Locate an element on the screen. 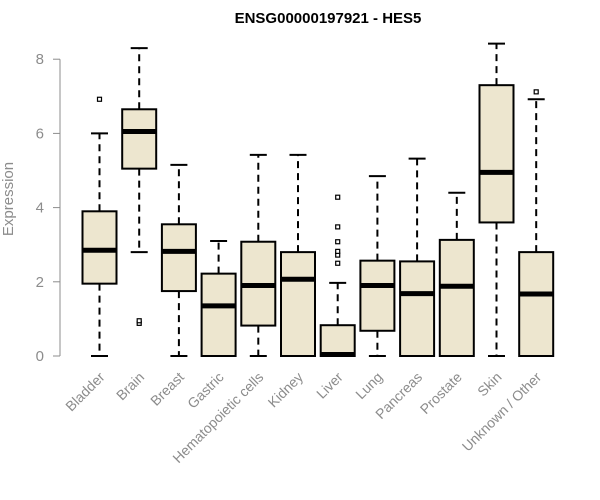 This screenshot has height=500, width=600. x-tick-label: Lung is located at coordinates (368, 385).